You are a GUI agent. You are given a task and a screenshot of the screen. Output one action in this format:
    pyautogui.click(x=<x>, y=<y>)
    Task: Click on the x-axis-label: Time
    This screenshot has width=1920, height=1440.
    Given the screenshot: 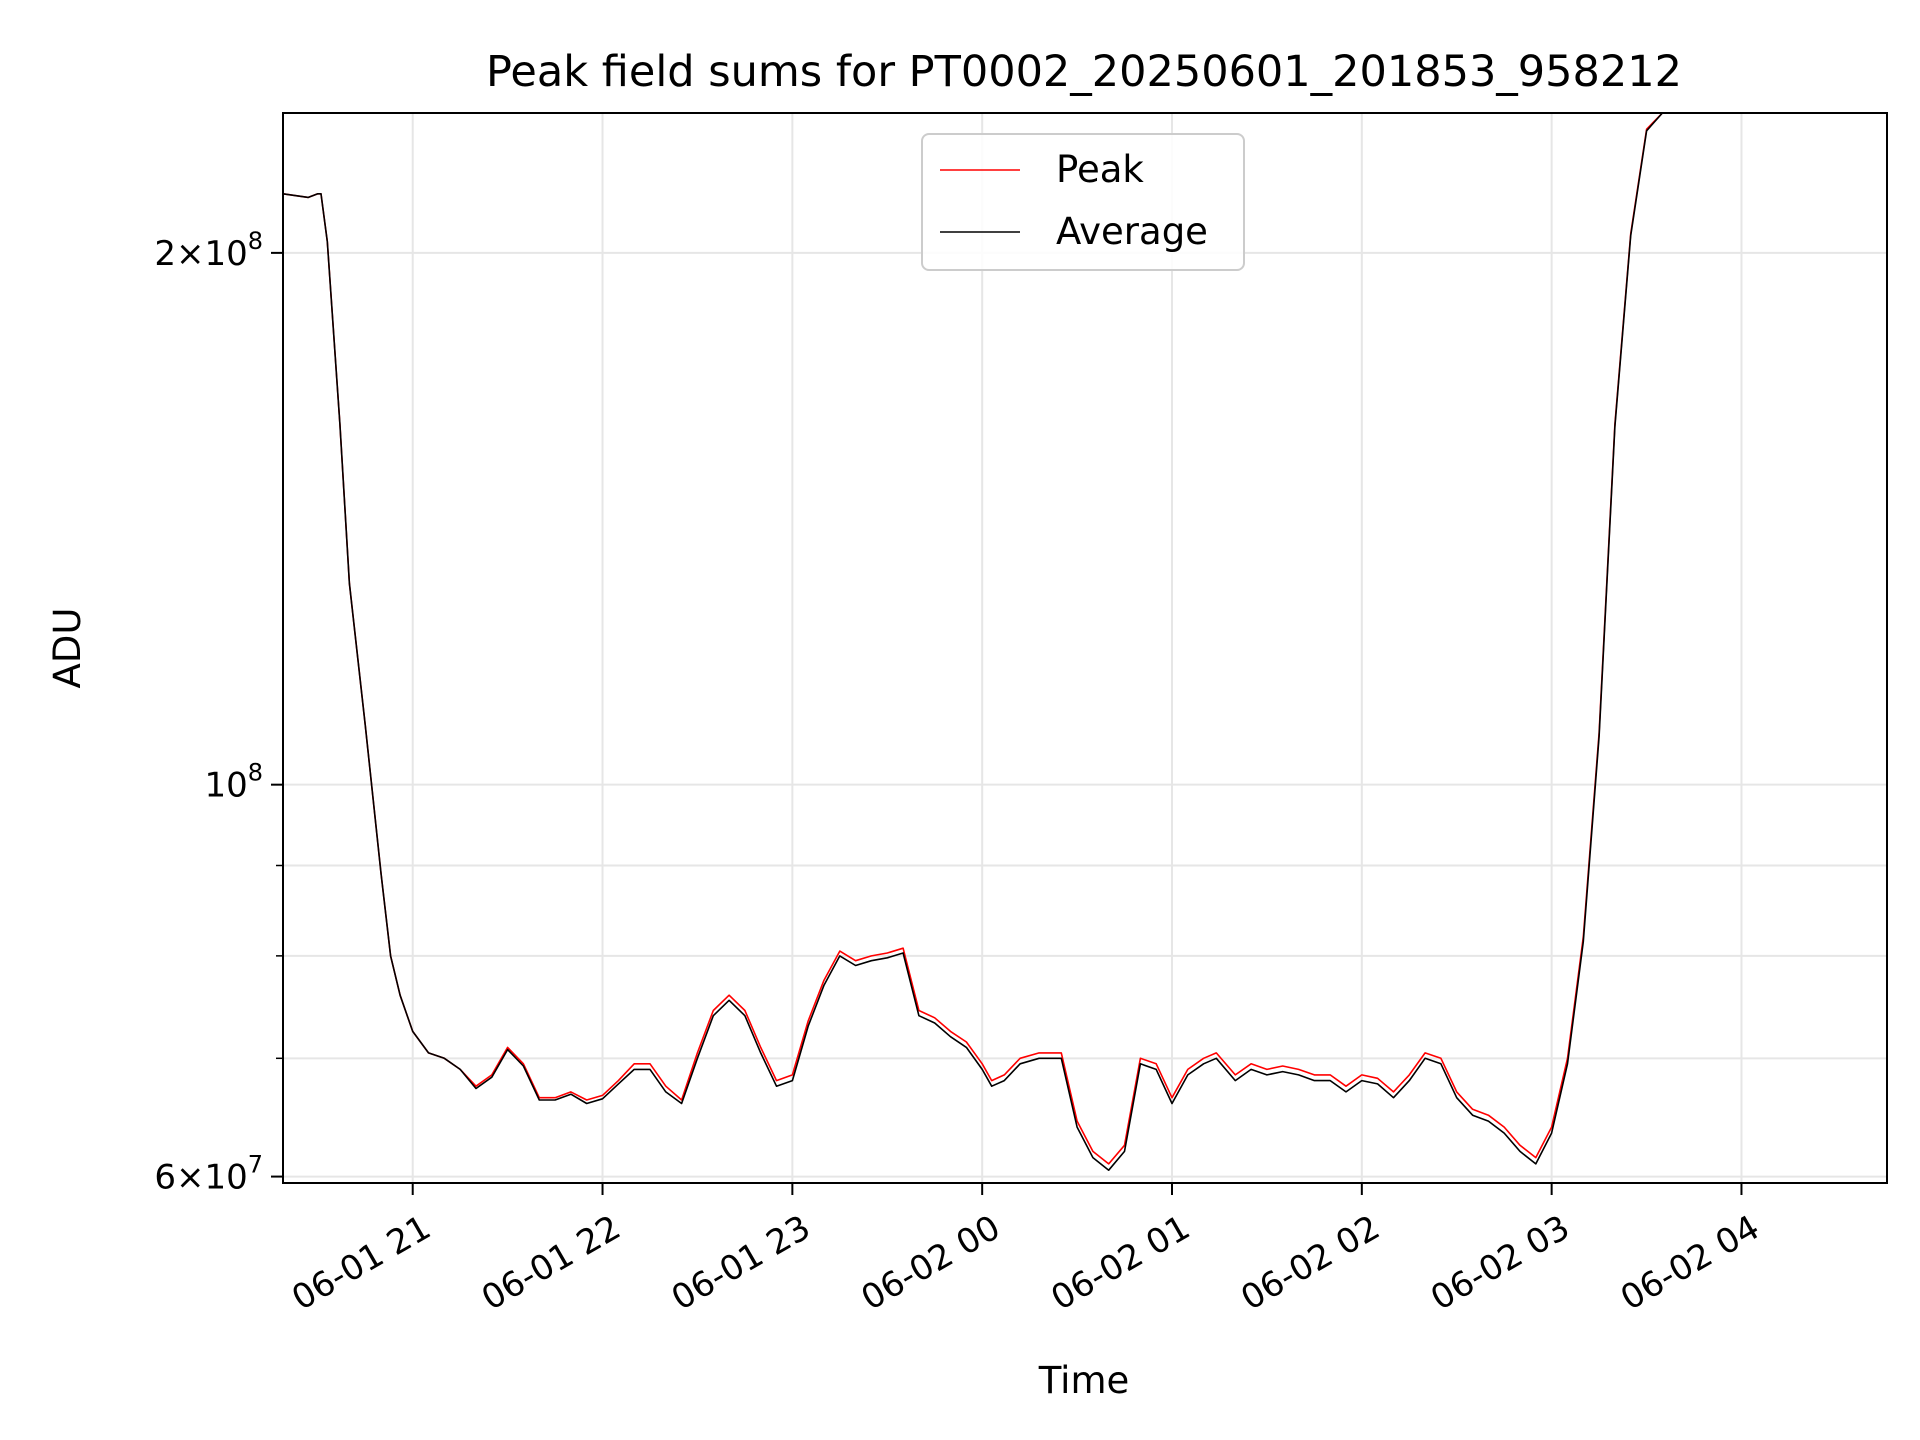 What is the action you would take?
    pyautogui.click(x=1084, y=1380)
    